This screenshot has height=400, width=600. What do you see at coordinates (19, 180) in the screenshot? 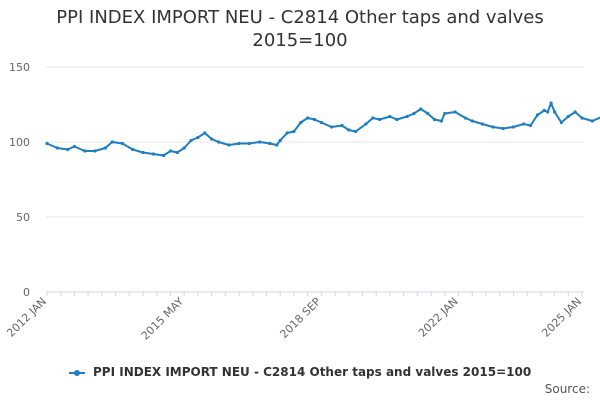
I see `y-axis-labels: 0 50 100 150` at bounding box center [19, 180].